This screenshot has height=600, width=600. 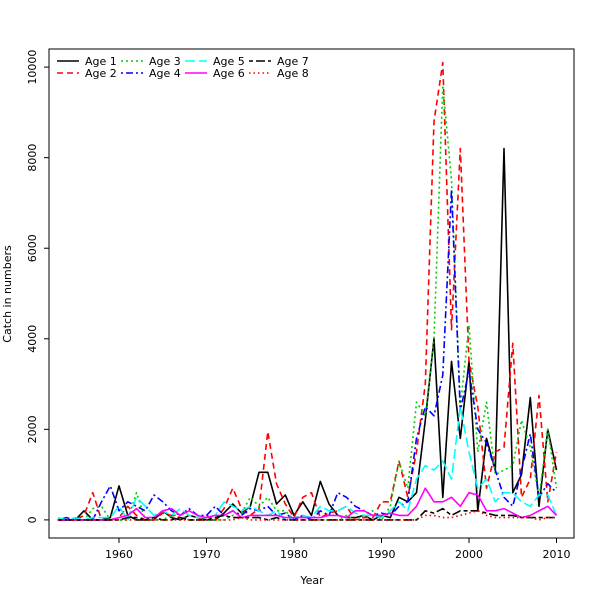 What do you see at coordinates (294, 554) in the screenshot?
I see `x-tick-label: 1980` at bounding box center [294, 554].